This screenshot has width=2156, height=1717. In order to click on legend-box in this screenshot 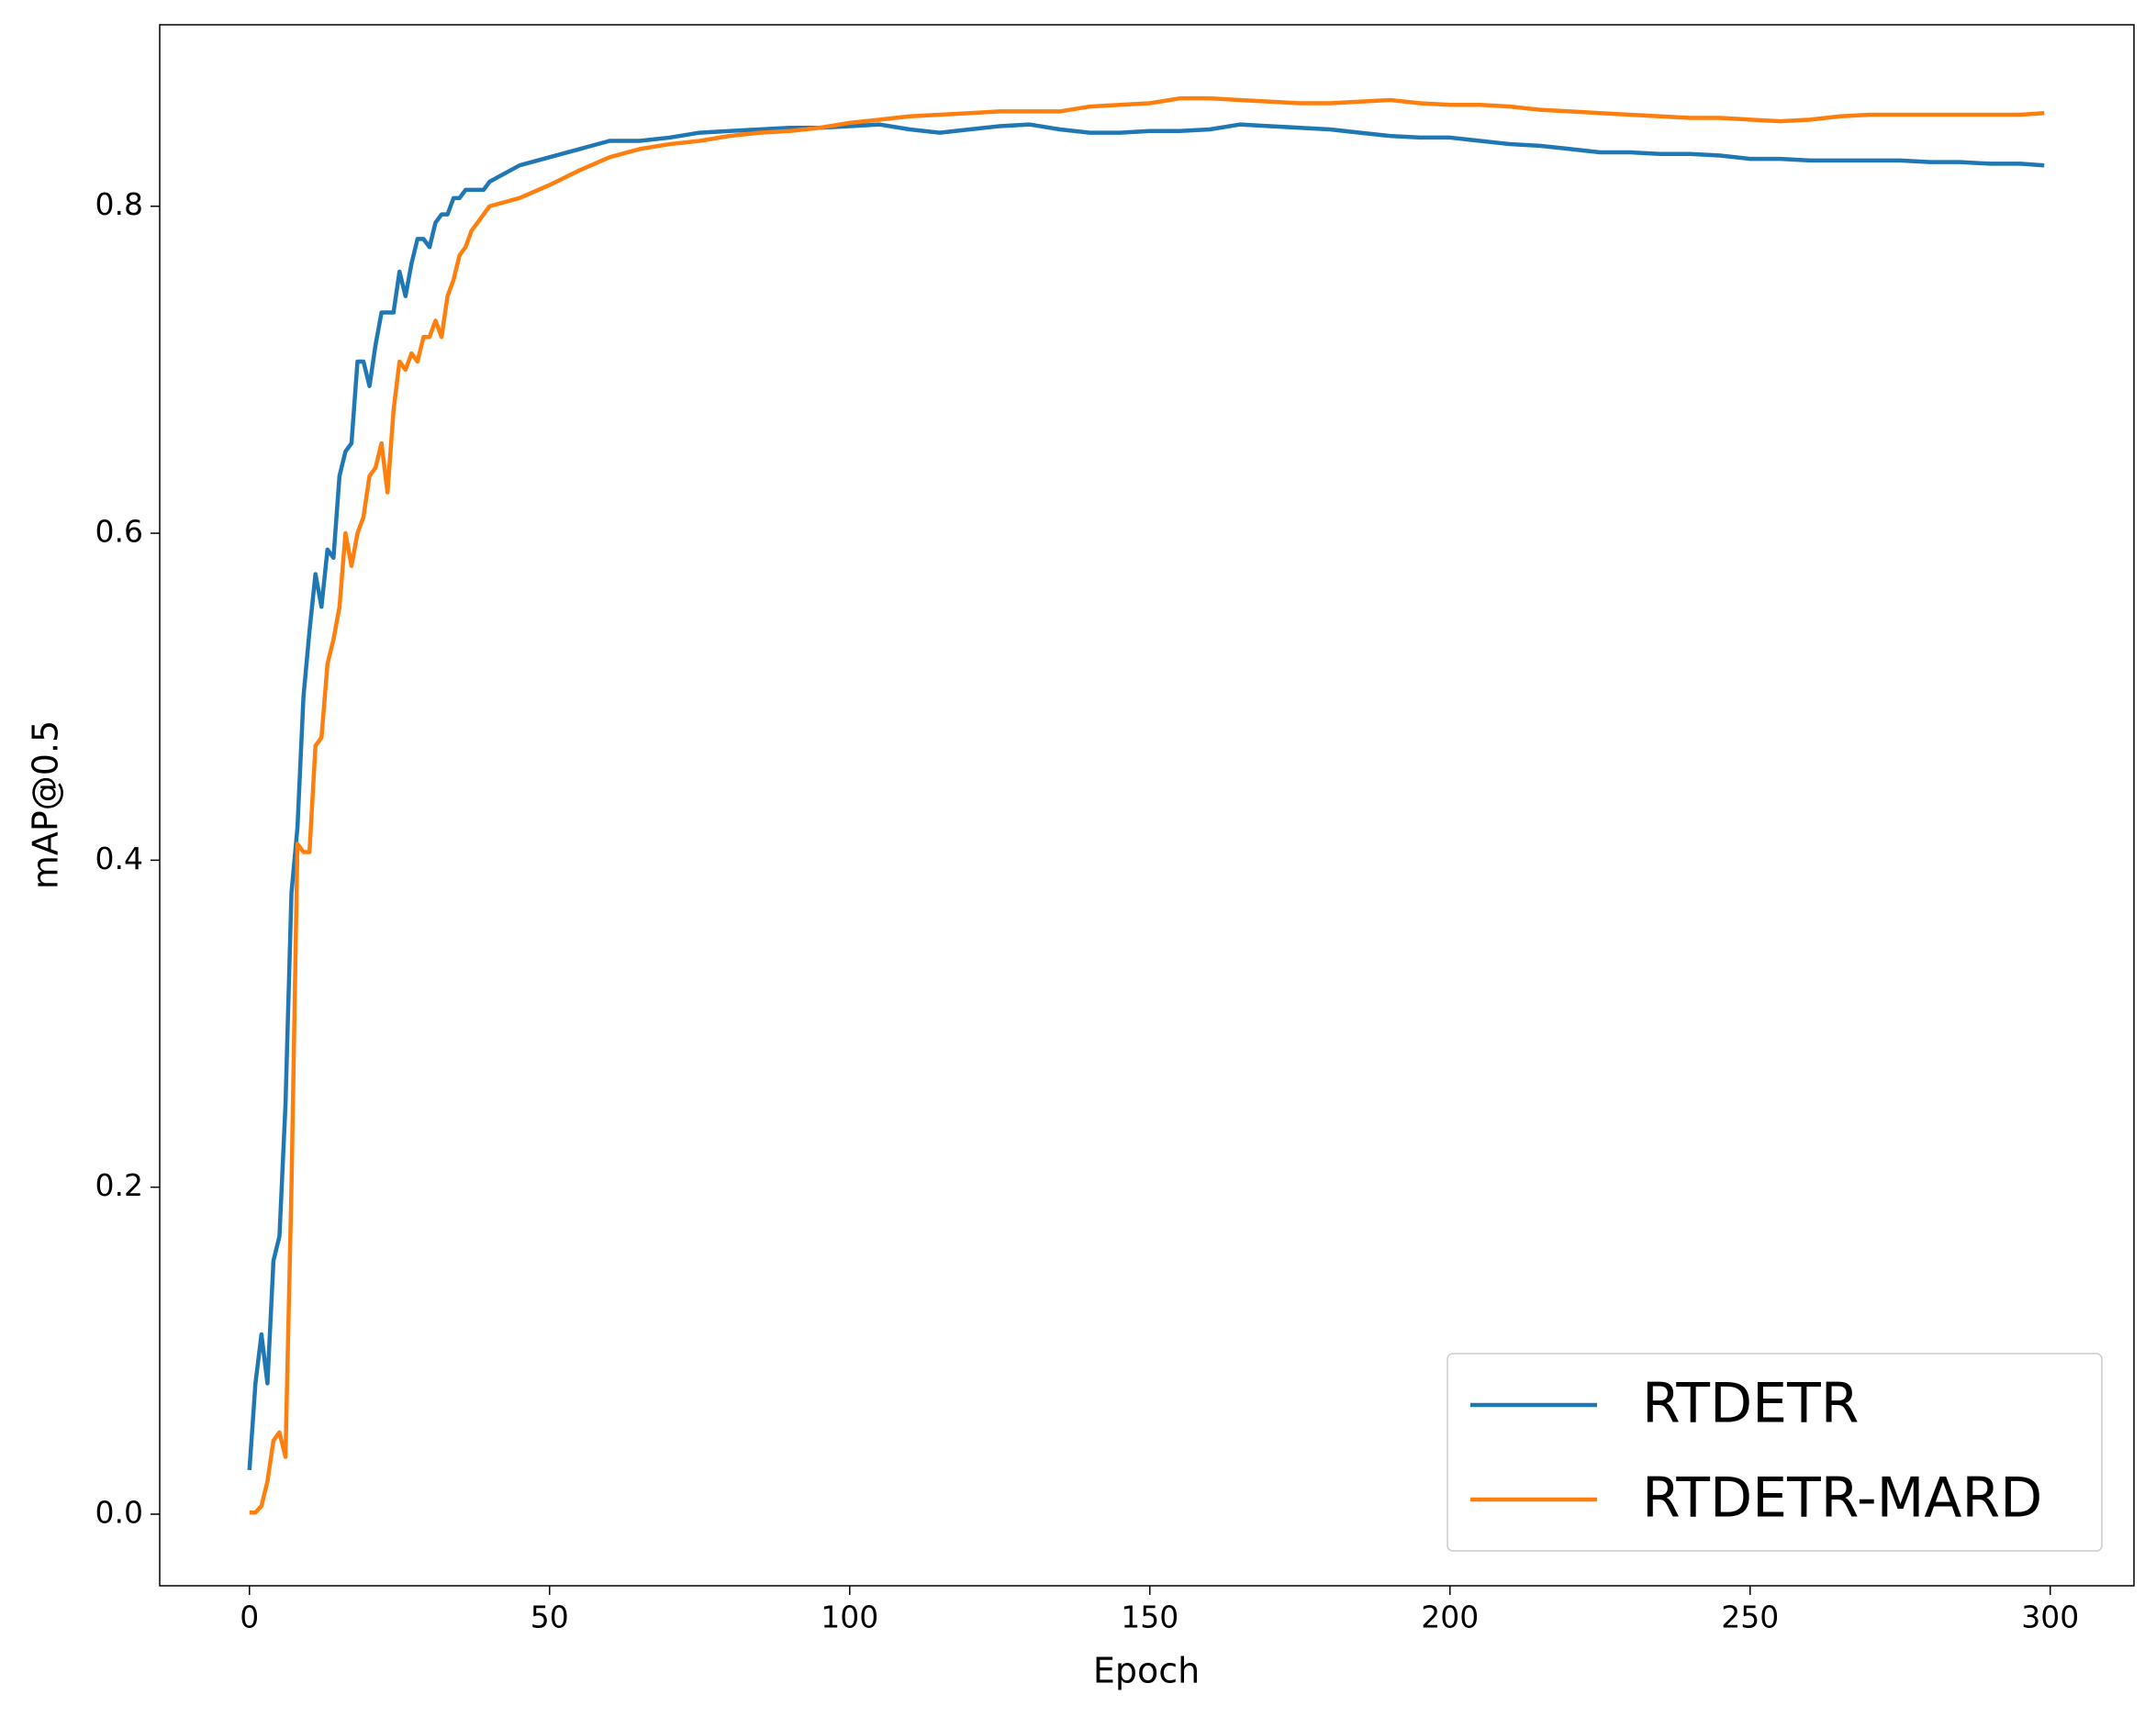, I will do `click(1775, 1452)`.